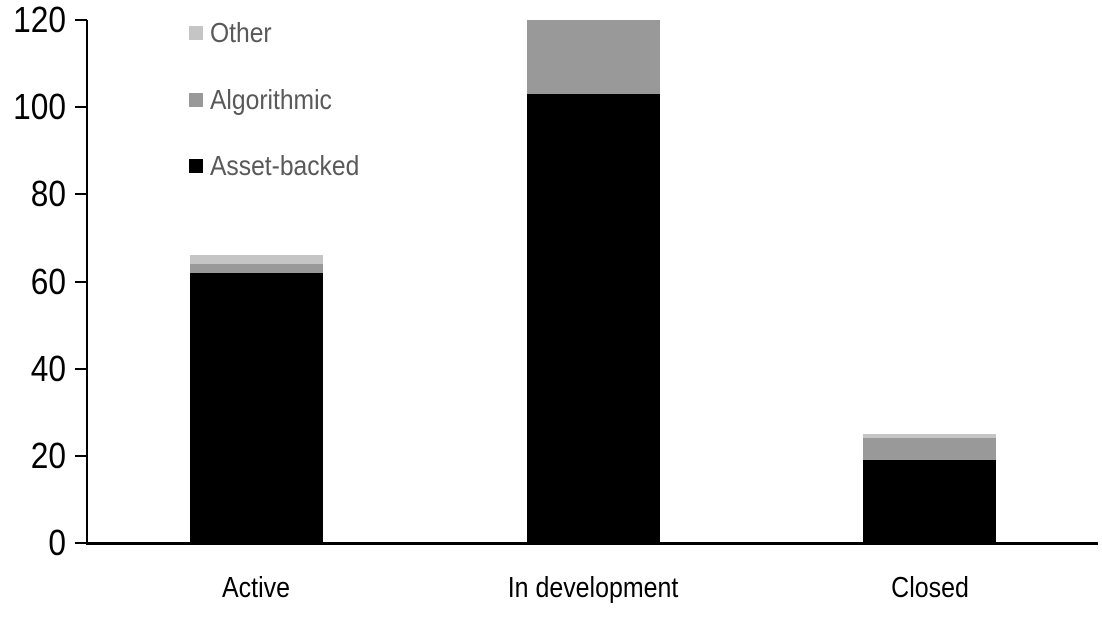 The image size is (1102, 618). I want to click on bar-segment-algorithmic-active, so click(256, 268).